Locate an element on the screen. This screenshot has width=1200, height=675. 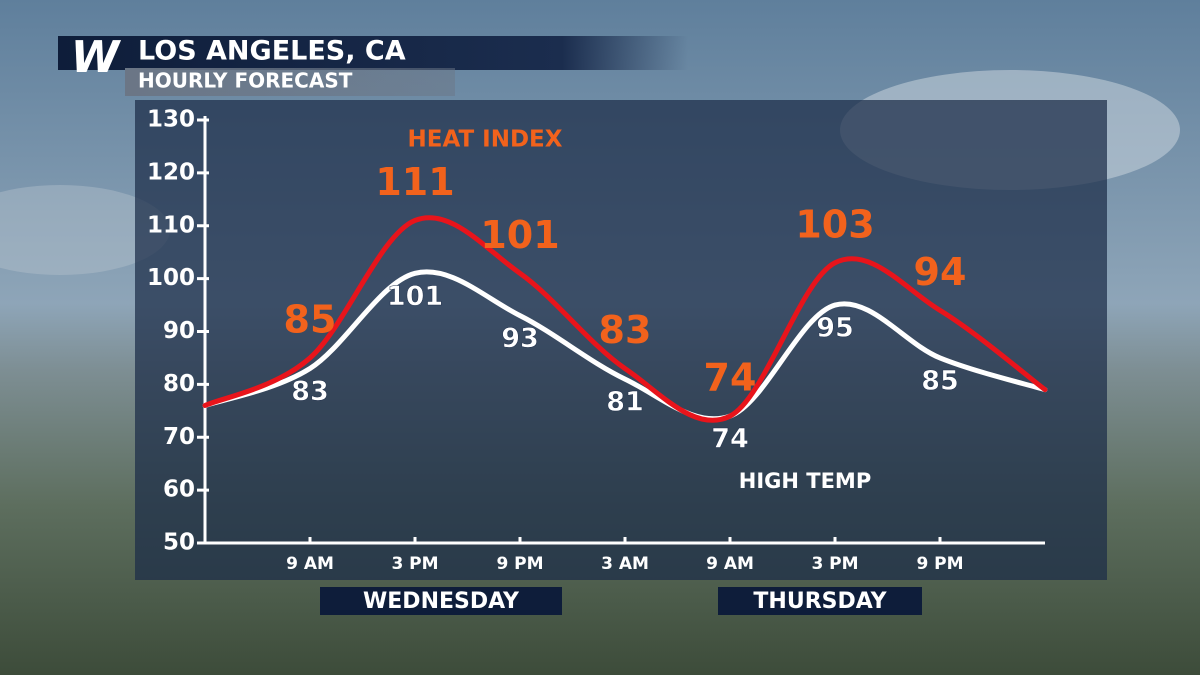
y-tick-label: 50 is located at coordinates (179, 543).